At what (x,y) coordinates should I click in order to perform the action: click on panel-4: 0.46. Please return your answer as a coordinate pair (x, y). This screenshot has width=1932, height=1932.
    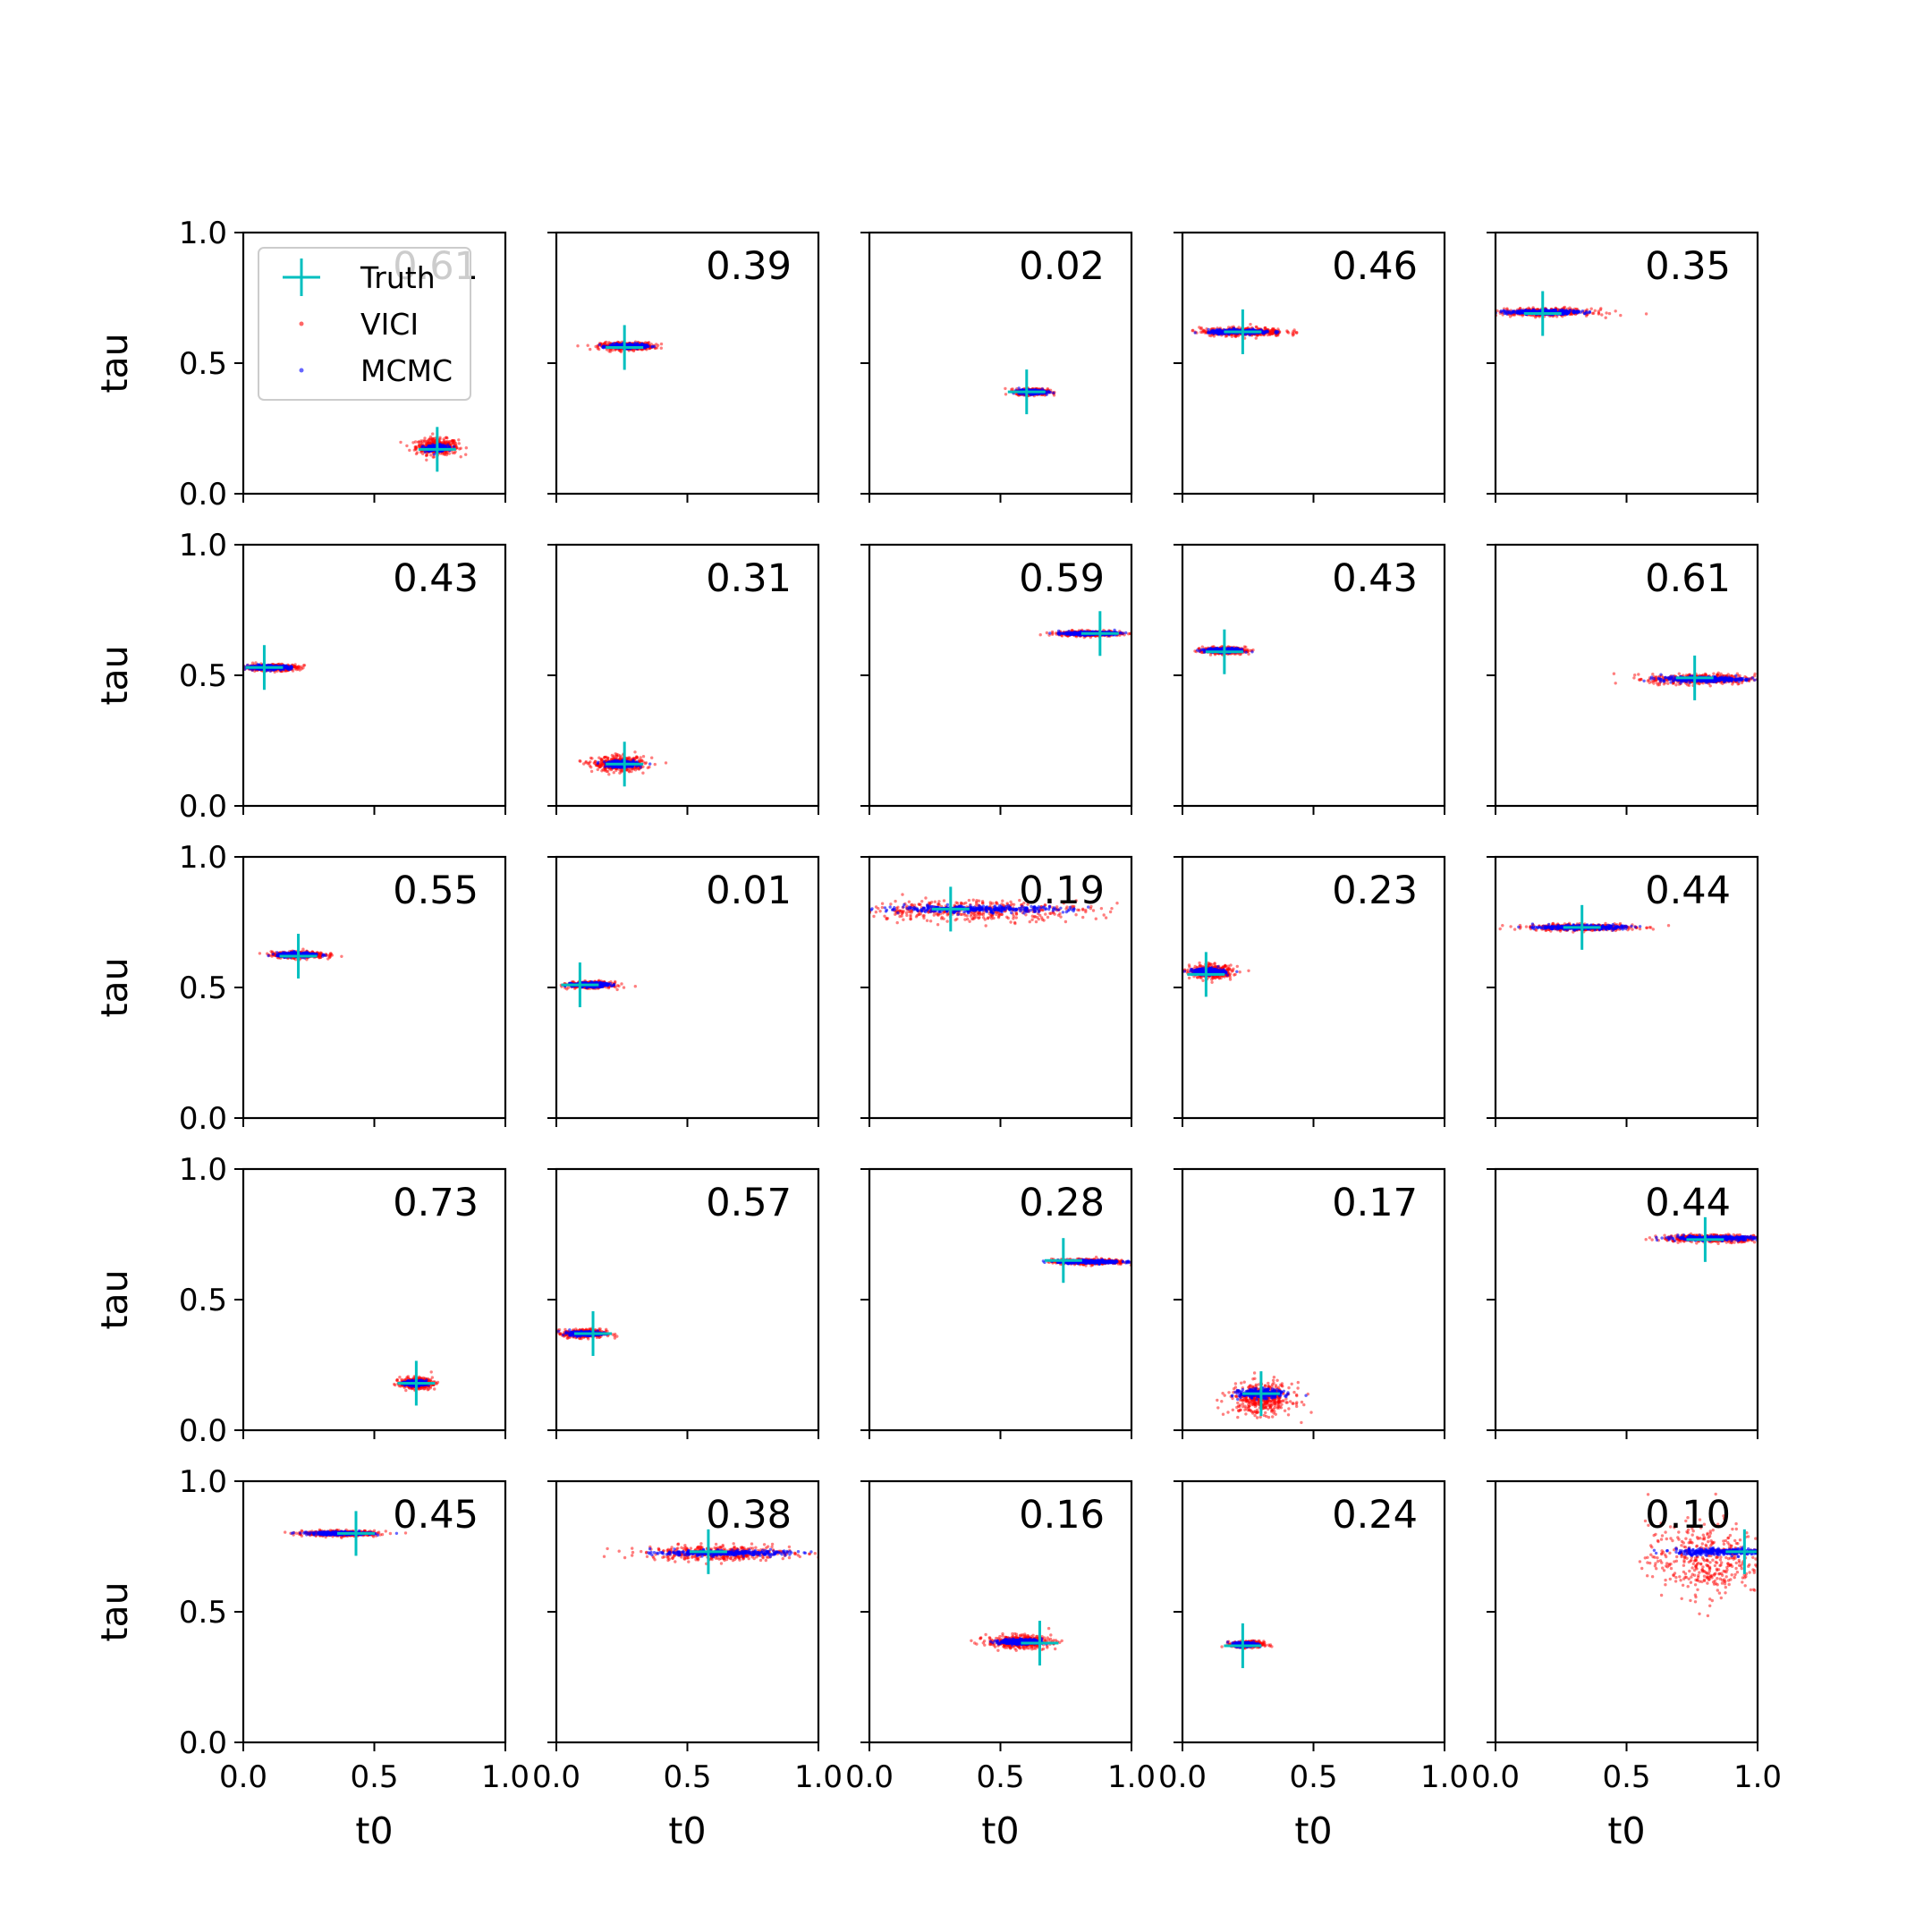
    Looking at the image, I should click on (1310, 367).